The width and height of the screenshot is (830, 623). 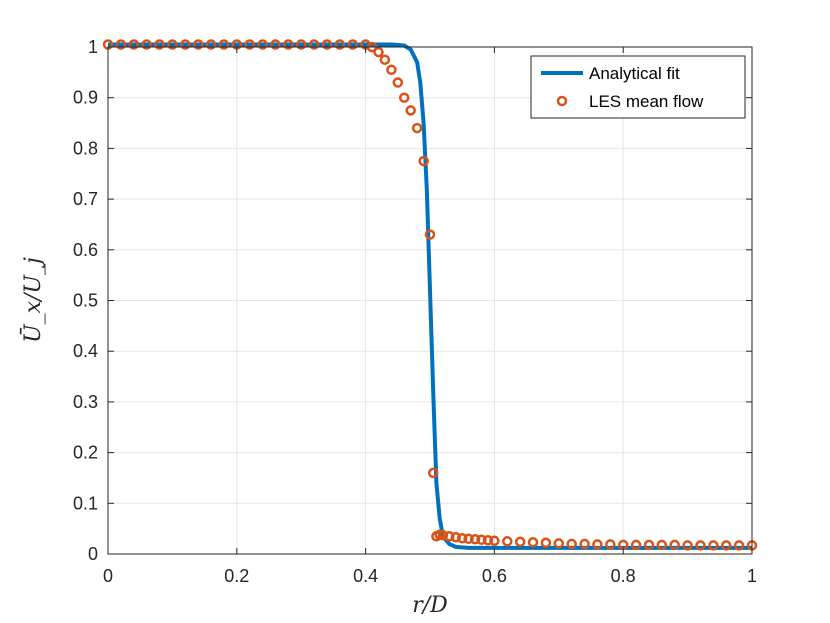 What do you see at coordinates (85, 148) in the screenshot?
I see `y-tick-label: 0.8` at bounding box center [85, 148].